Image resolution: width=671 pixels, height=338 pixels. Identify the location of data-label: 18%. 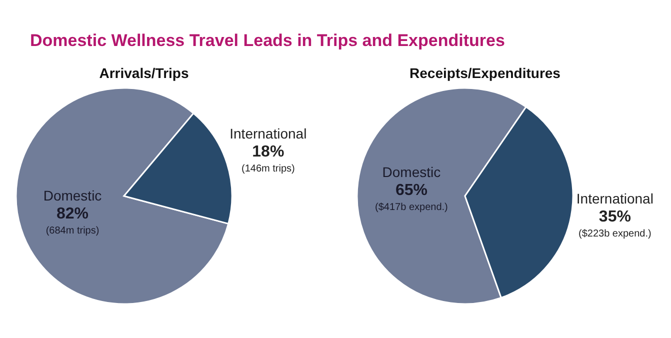
(268, 151).